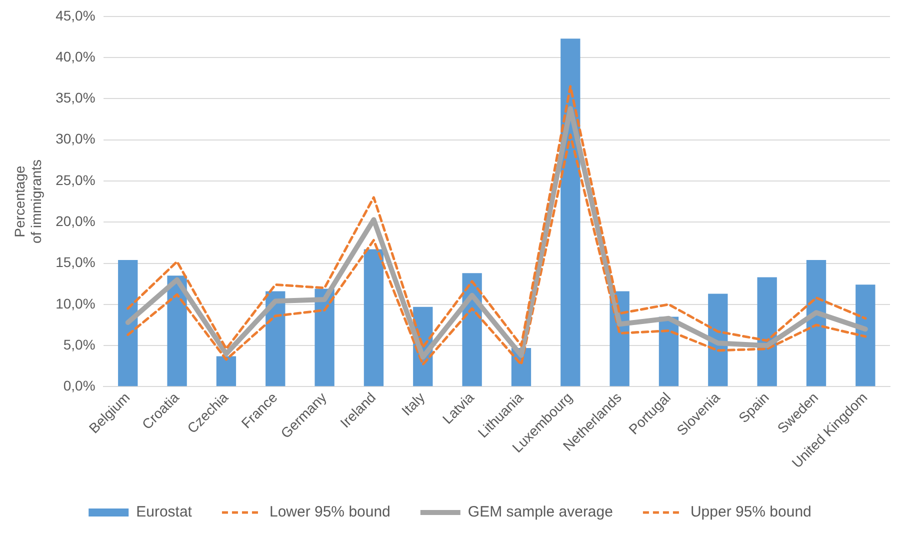  Describe the element at coordinates (76, 138) in the screenshot. I see `y-tick-label: 30,0%` at that location.